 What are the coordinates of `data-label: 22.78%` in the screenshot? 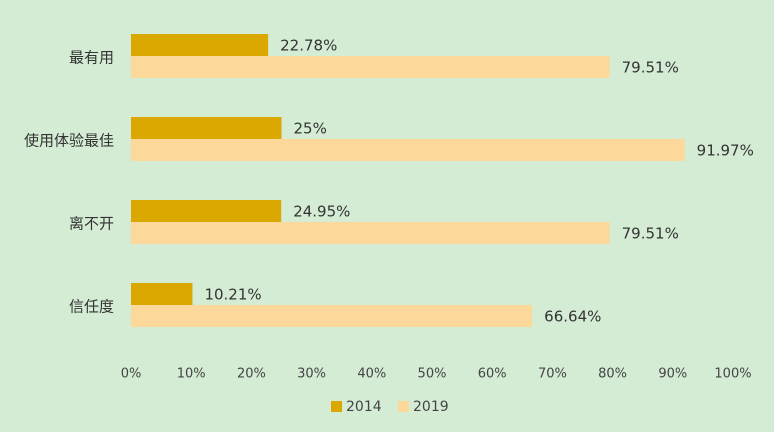 It's located at (308, 46).